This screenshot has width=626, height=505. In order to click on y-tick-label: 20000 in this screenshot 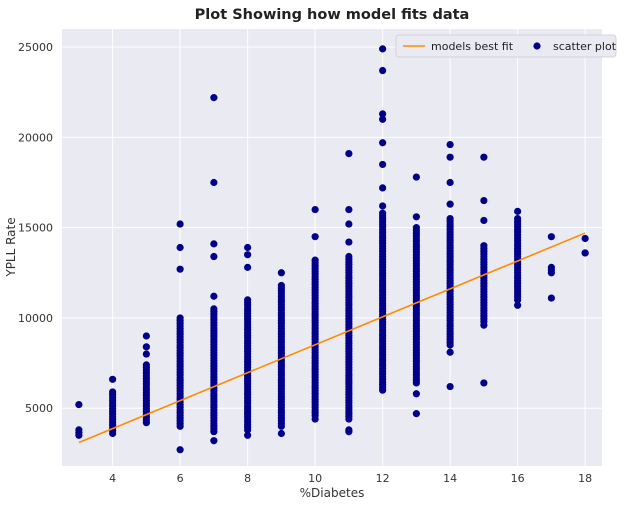, I will do `click(35, 137)`.